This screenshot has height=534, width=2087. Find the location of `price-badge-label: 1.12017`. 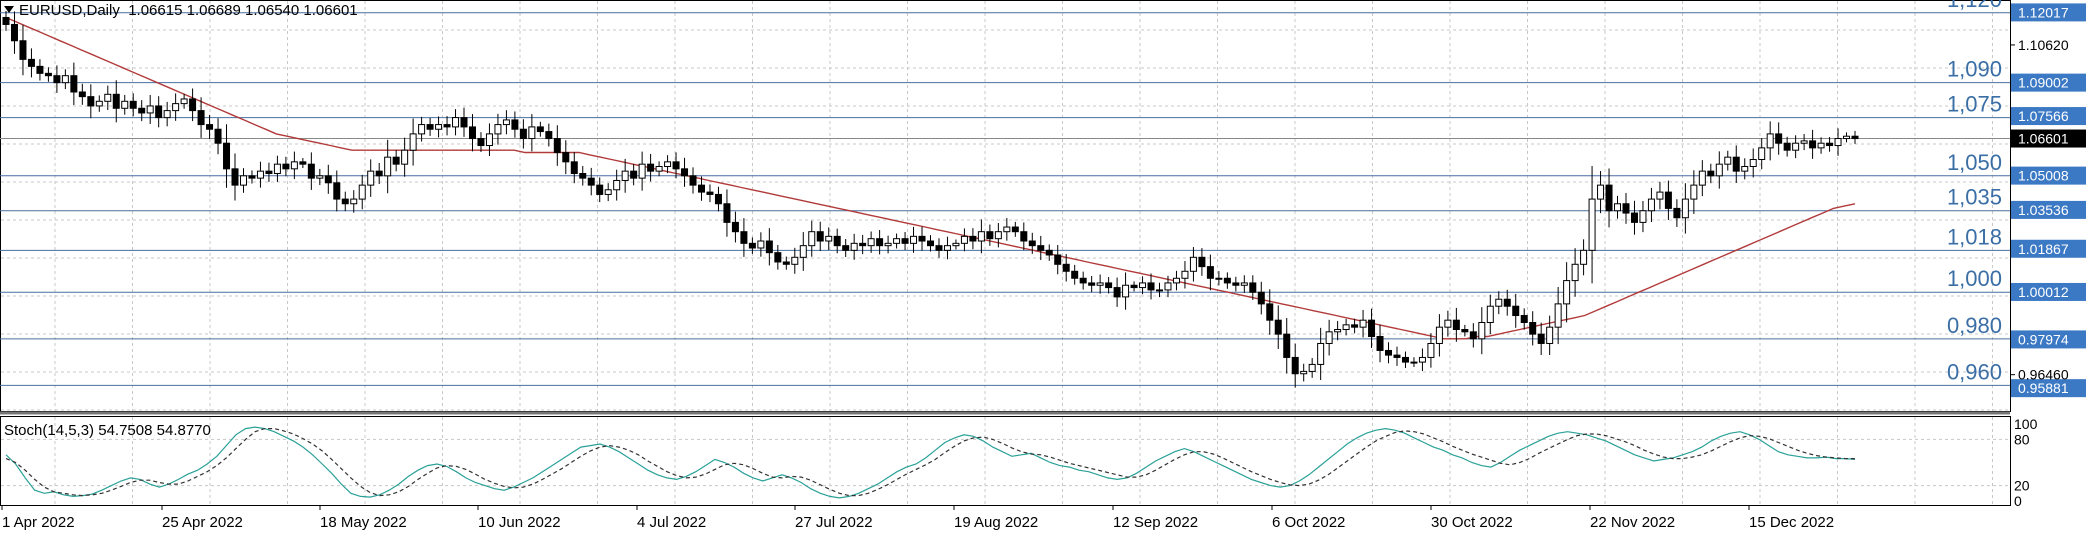

price-badge-label: 1.12017 is located at coordinates (2043, 12).